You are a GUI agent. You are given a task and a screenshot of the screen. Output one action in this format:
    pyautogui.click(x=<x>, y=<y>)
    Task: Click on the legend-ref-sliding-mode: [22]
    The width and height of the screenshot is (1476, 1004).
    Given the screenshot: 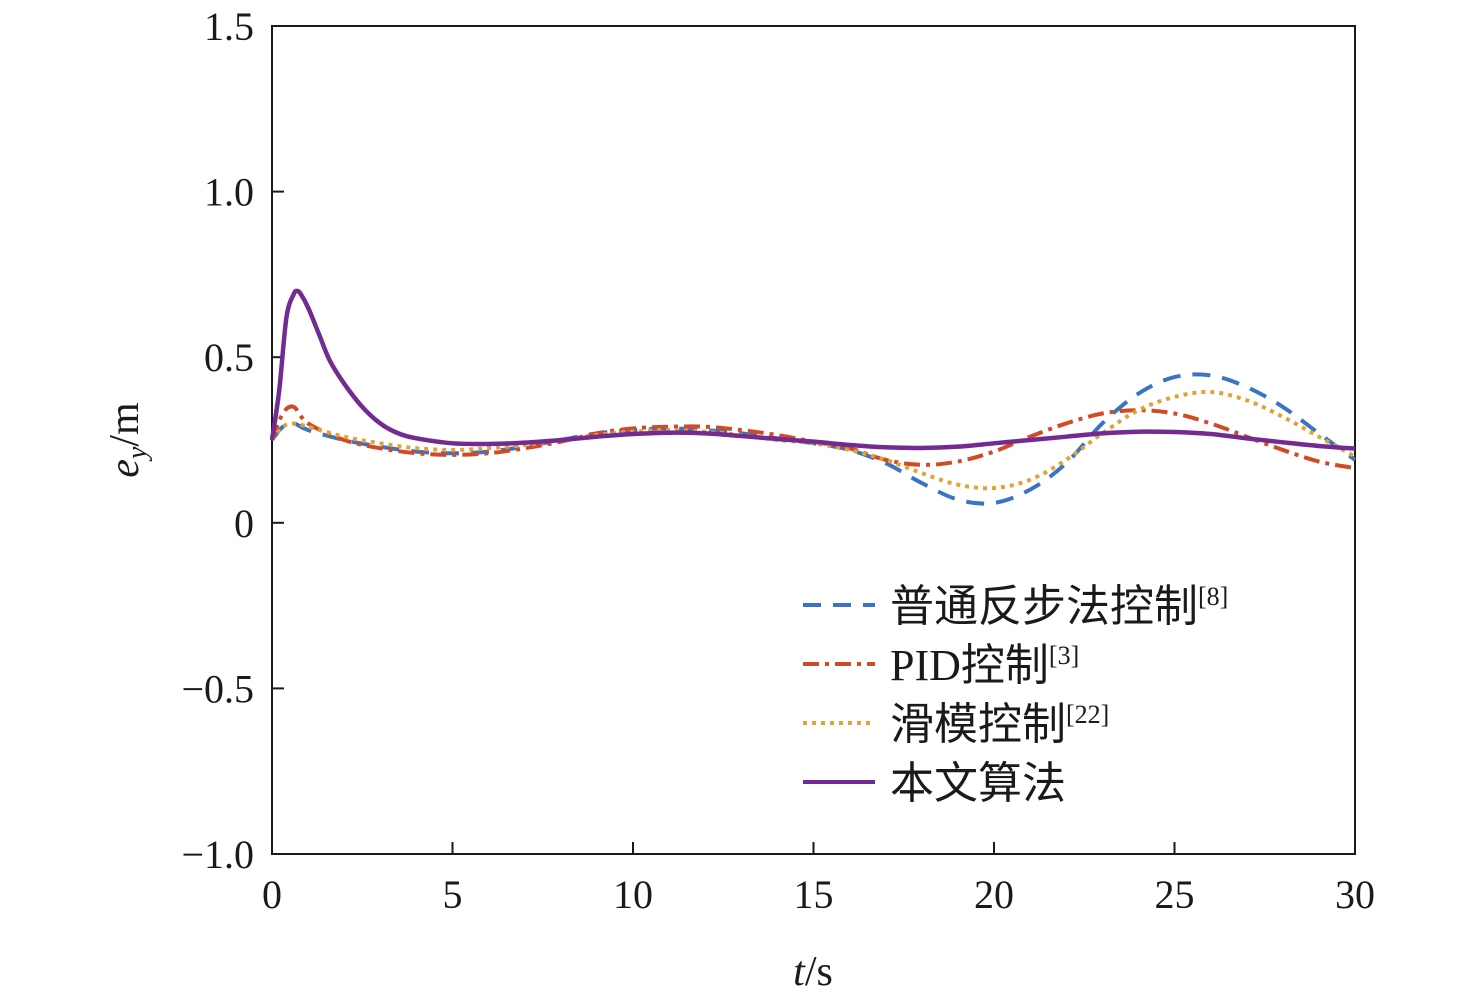 What is the action you would take?
    pyautogui.click(x=1087, y=714)
    